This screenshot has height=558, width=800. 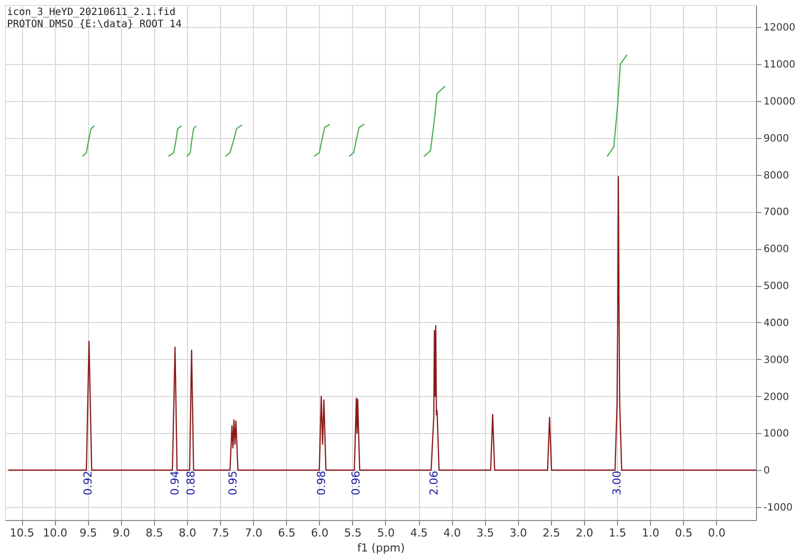 I want to click on y-tick-label: 0, so click(x=767, y=471).